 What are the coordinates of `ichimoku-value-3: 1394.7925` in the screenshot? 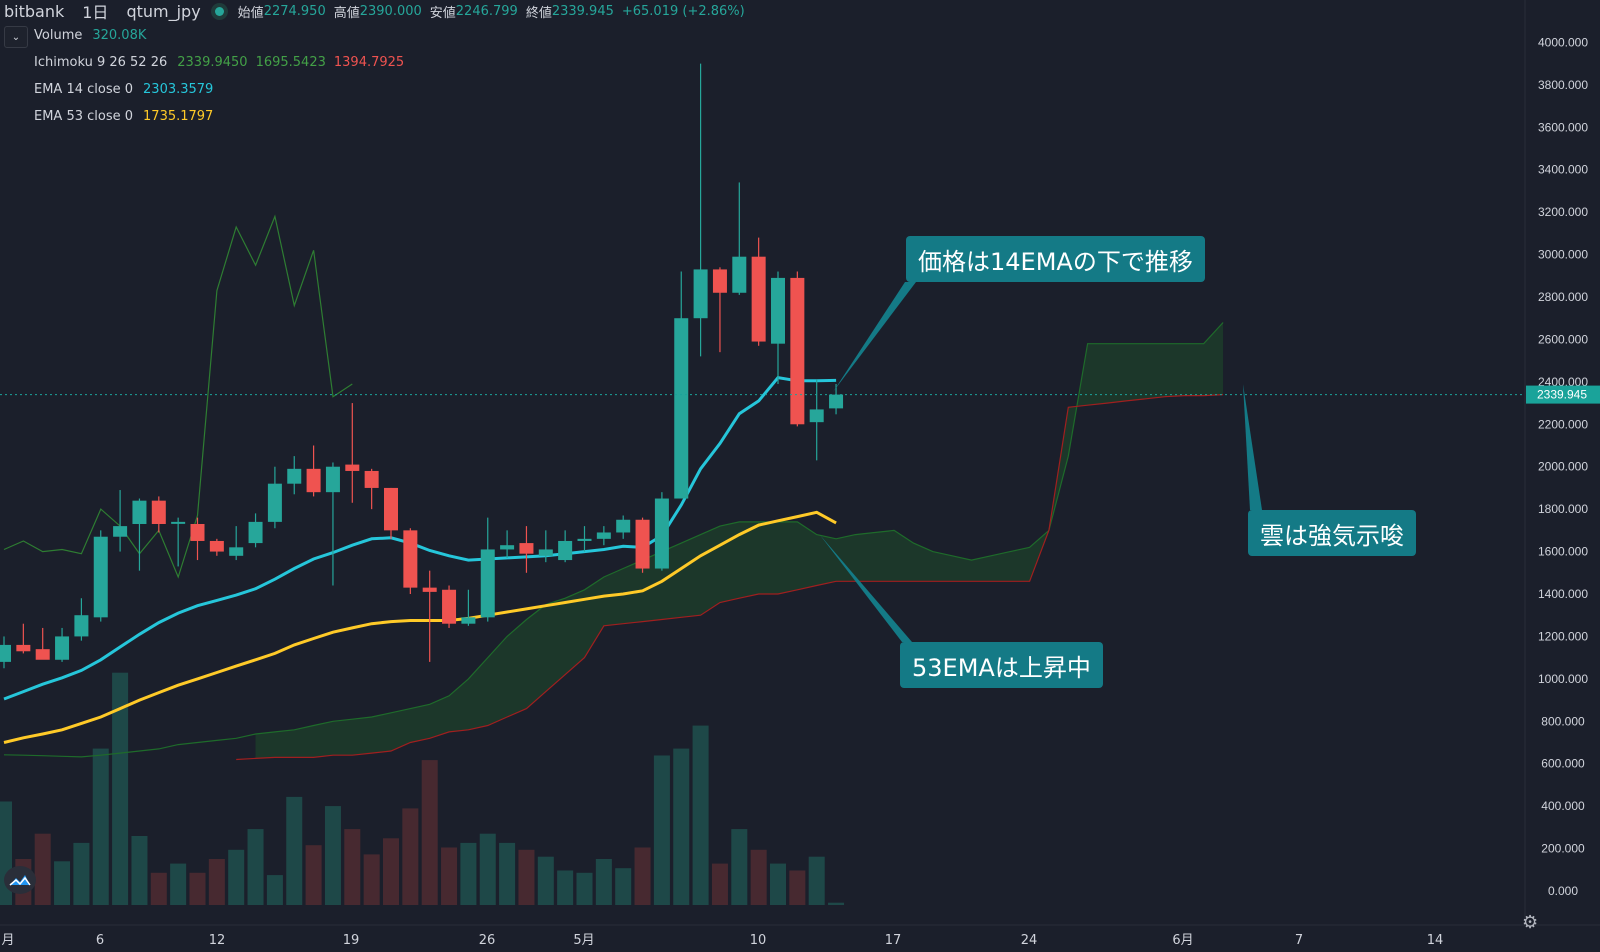 It's located at (369, 62).